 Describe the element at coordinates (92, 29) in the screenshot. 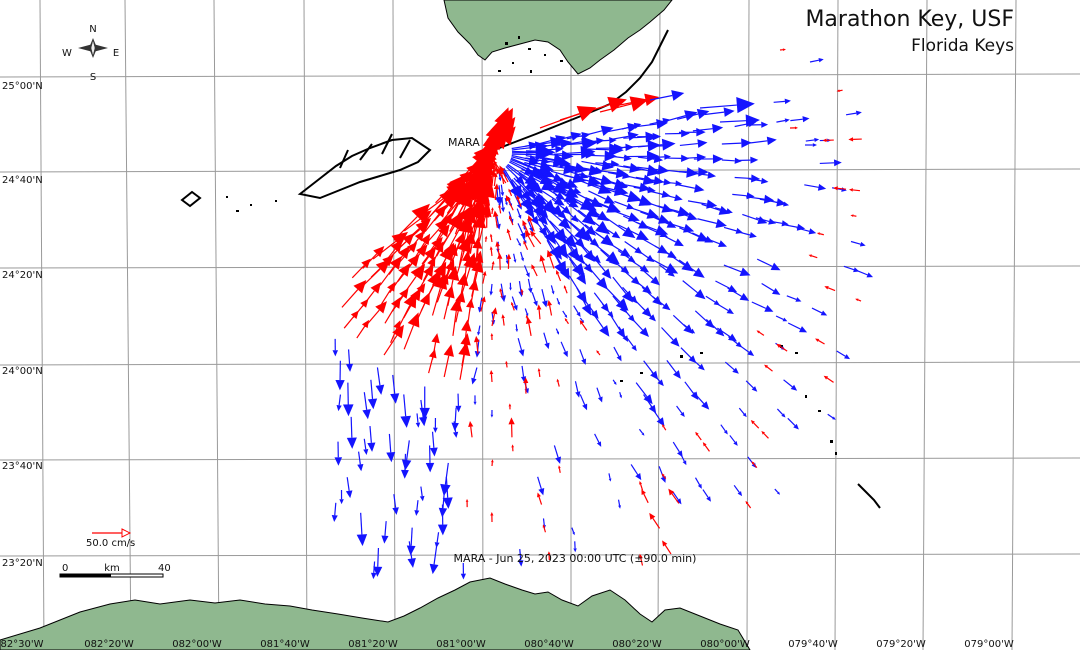

I see `compass-n: N` at that location.